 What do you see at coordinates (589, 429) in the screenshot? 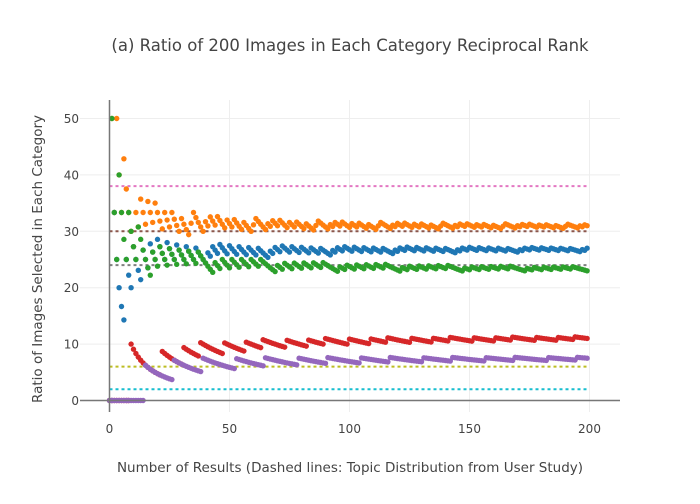
I see `x-tick-label: 200` at bounding box center [589, 429].